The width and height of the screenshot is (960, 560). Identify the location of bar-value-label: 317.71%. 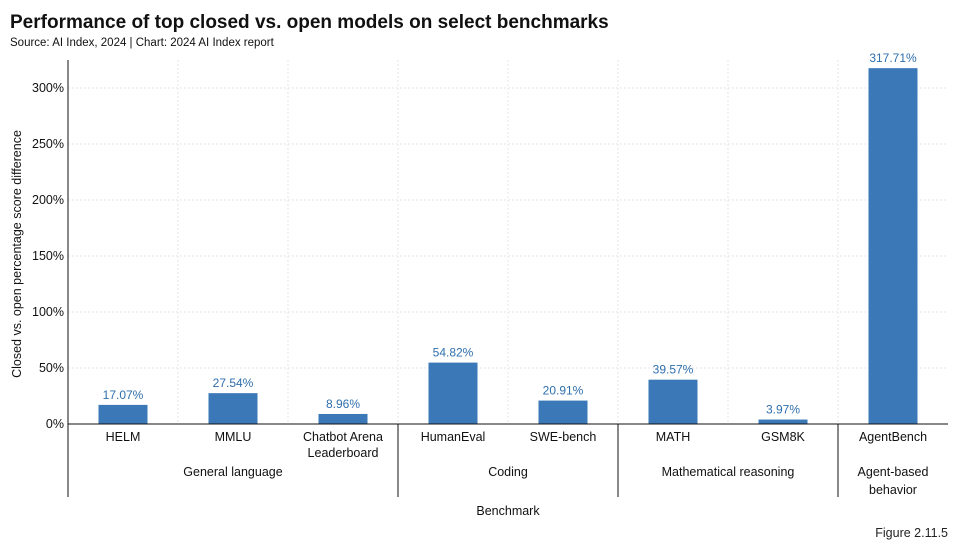
(893, 58).